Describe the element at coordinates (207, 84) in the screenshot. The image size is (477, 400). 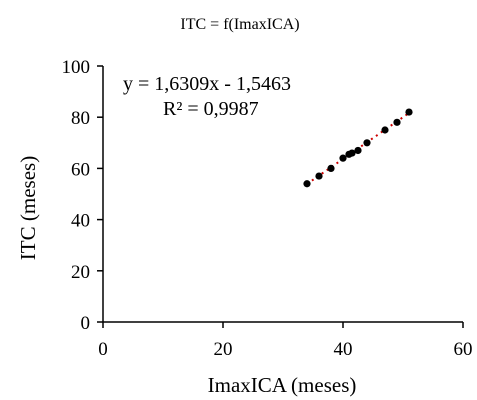
I see `trendline-equation: y = 1,6309x - 1,5463` at that location.